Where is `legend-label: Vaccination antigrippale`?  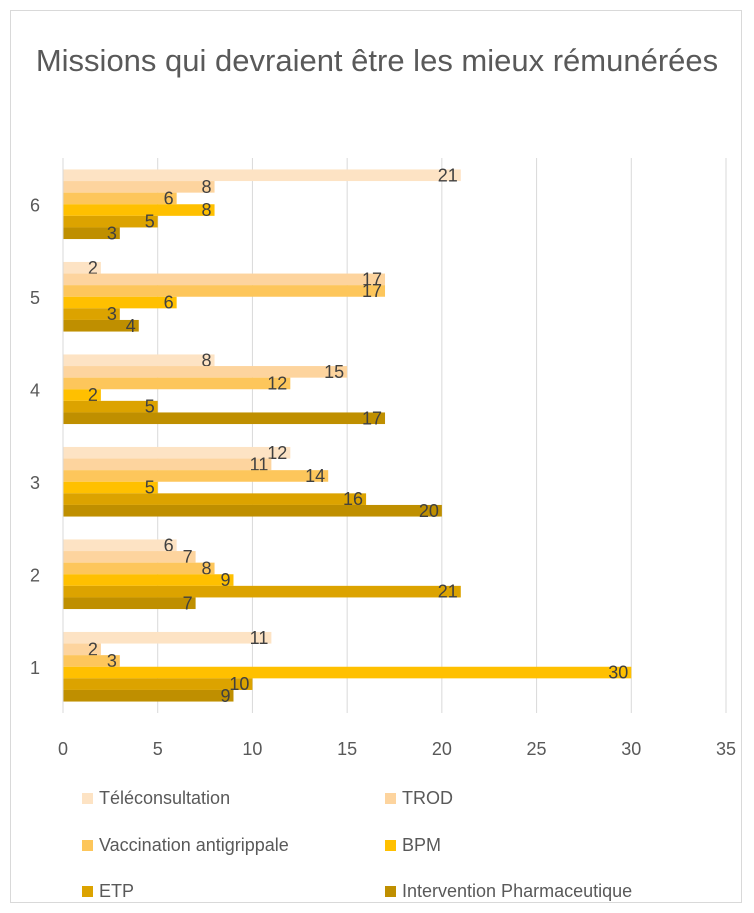 legend-label: Vaccination antigrippale is located at coordinates (194, 844).